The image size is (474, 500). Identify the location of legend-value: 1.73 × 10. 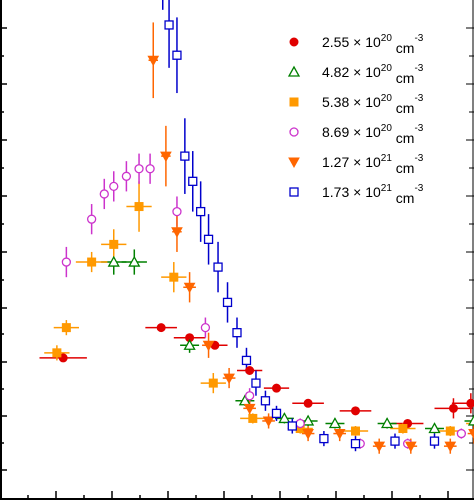
(351, 192).